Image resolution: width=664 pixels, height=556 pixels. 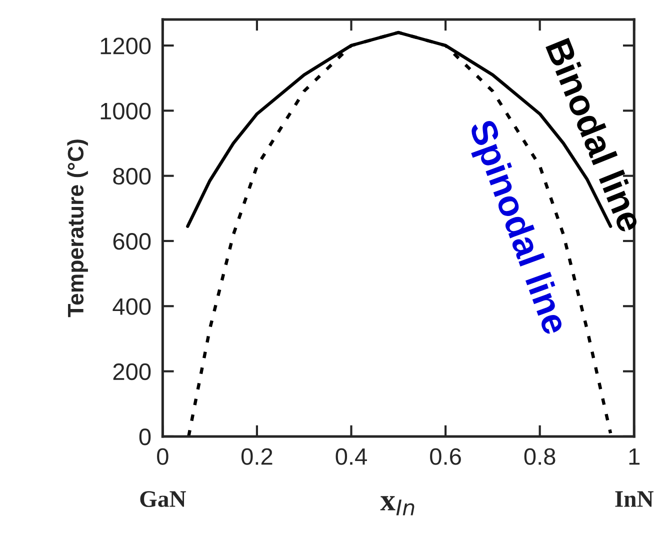 What do you see at coordinates (145, 437) in the screenshot?
I see `y-tick-label: 0` at bounding box center [145, 437].